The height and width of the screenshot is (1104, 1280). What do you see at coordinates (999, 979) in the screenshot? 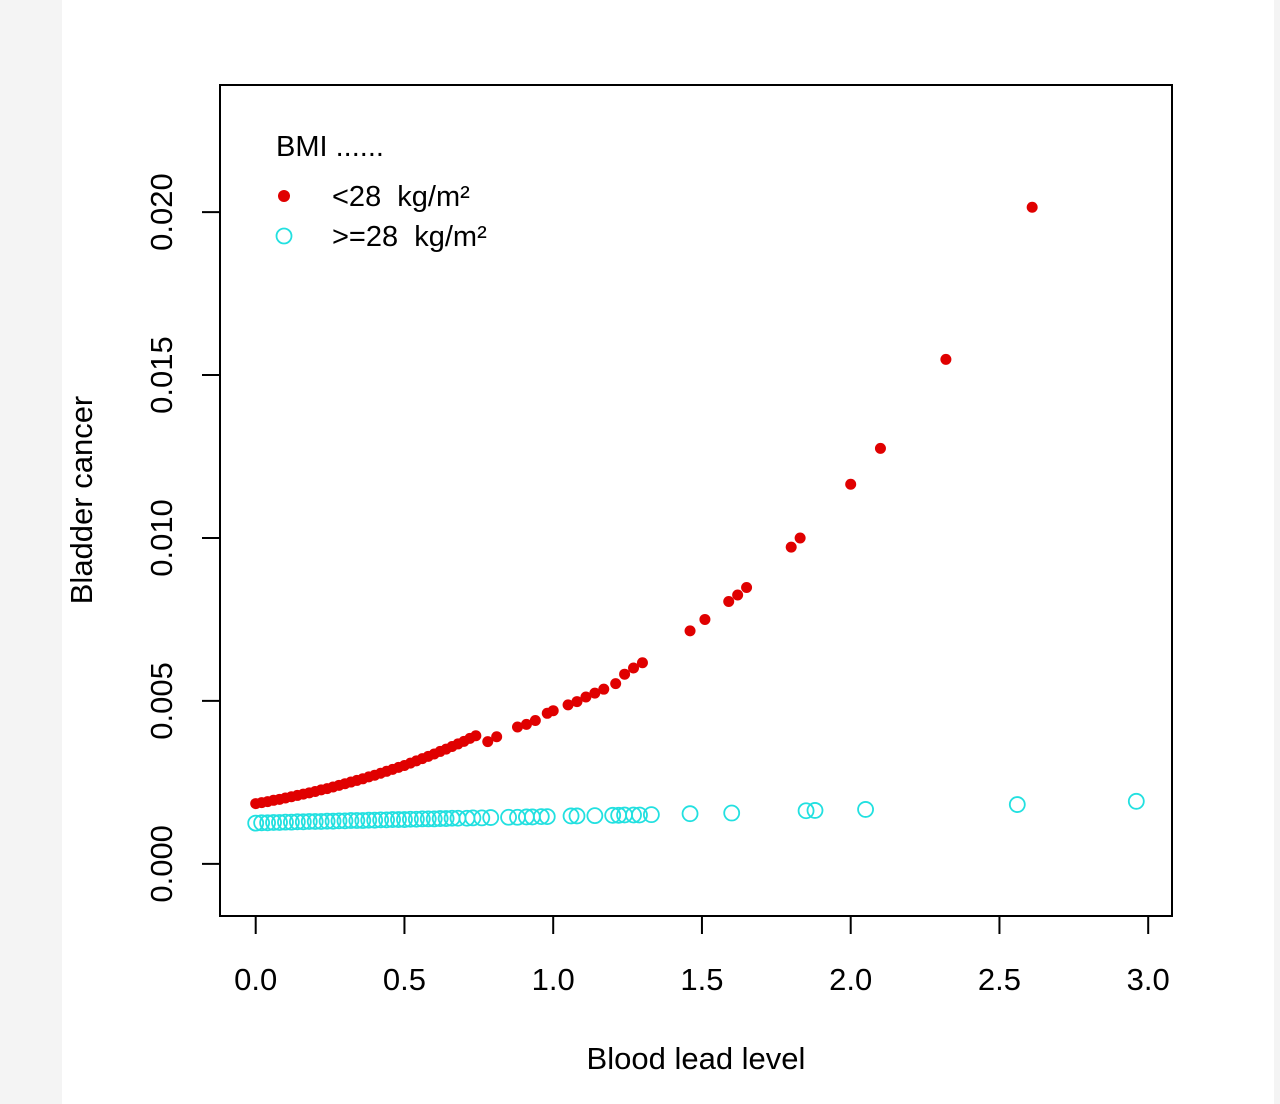
I see `x-tick-label: 2.5` at bounding box center [999, 979].